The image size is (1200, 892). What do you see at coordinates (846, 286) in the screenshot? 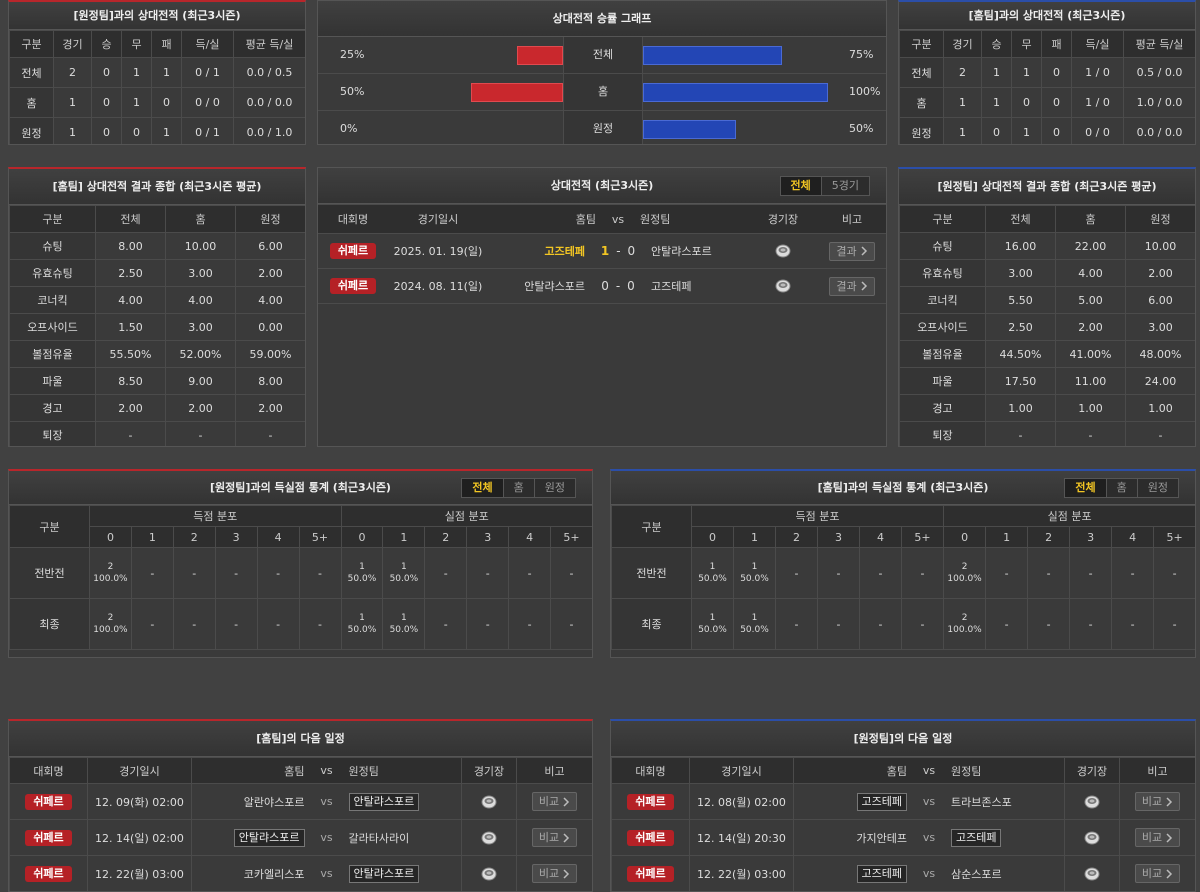
I see `note-text: 결과` at bounding box center [846, 286].